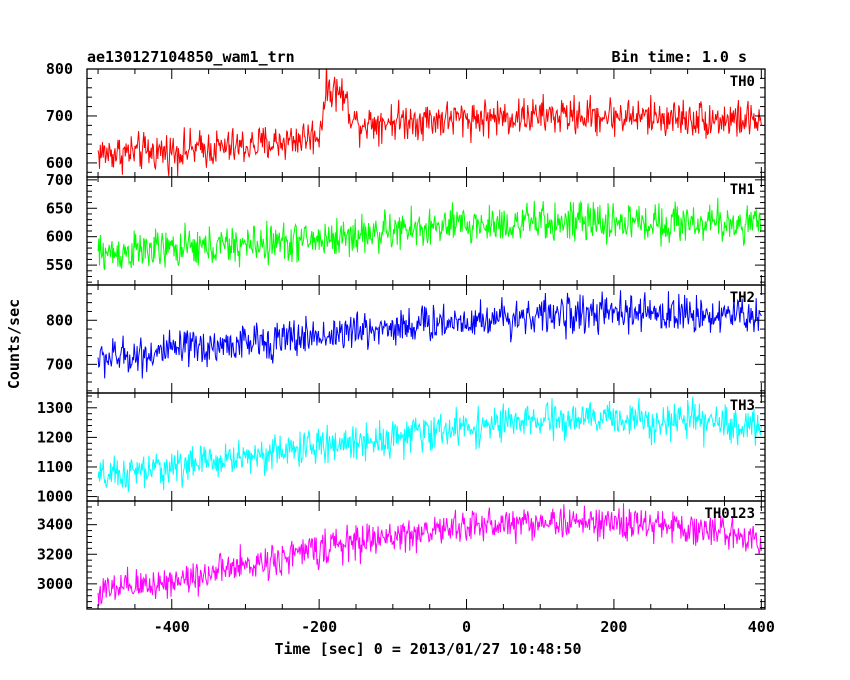 This screenshot has width=850, height=680. I want to click on x-axis-label: Time [sec] 0 = 2013/01/27 10:48:50, so click(427, 649).